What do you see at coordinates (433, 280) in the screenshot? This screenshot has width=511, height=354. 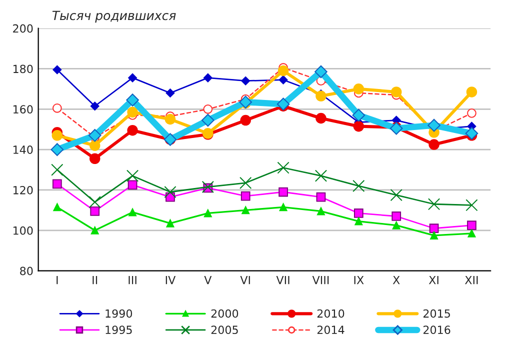 I see `x-tick-label: XI` at bounding box center [433, 280].